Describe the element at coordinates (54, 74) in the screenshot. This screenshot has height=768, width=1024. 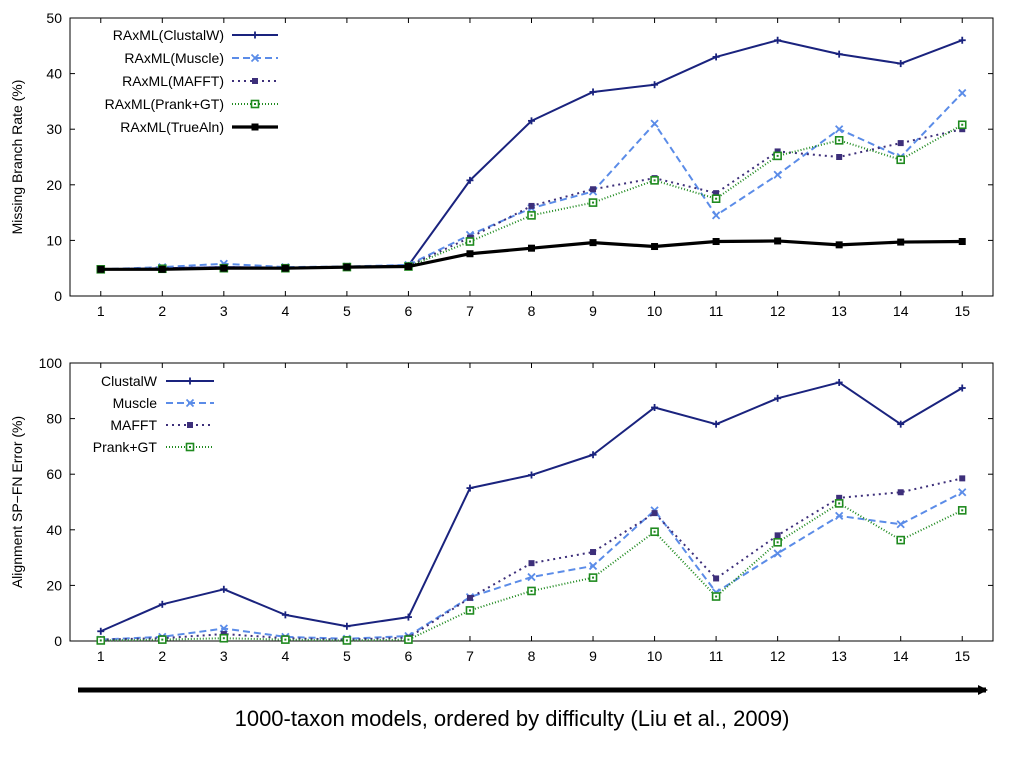
I see `y-tick-label: 40` at that location.